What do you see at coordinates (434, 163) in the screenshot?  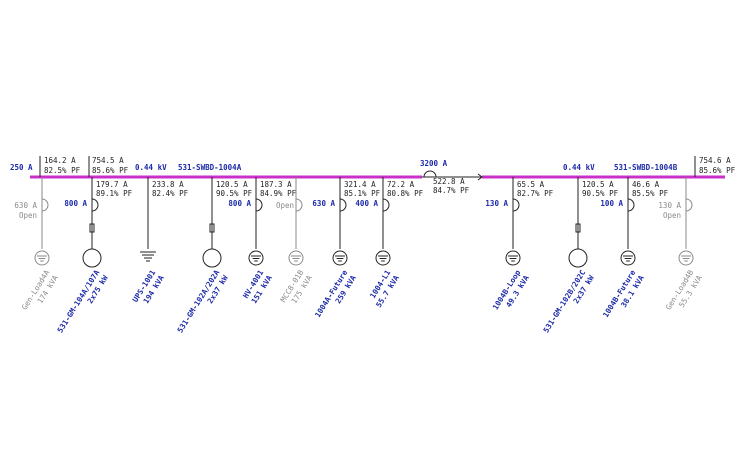 I see `tie-rating: 3200 A` at bounding box center [434, 163].